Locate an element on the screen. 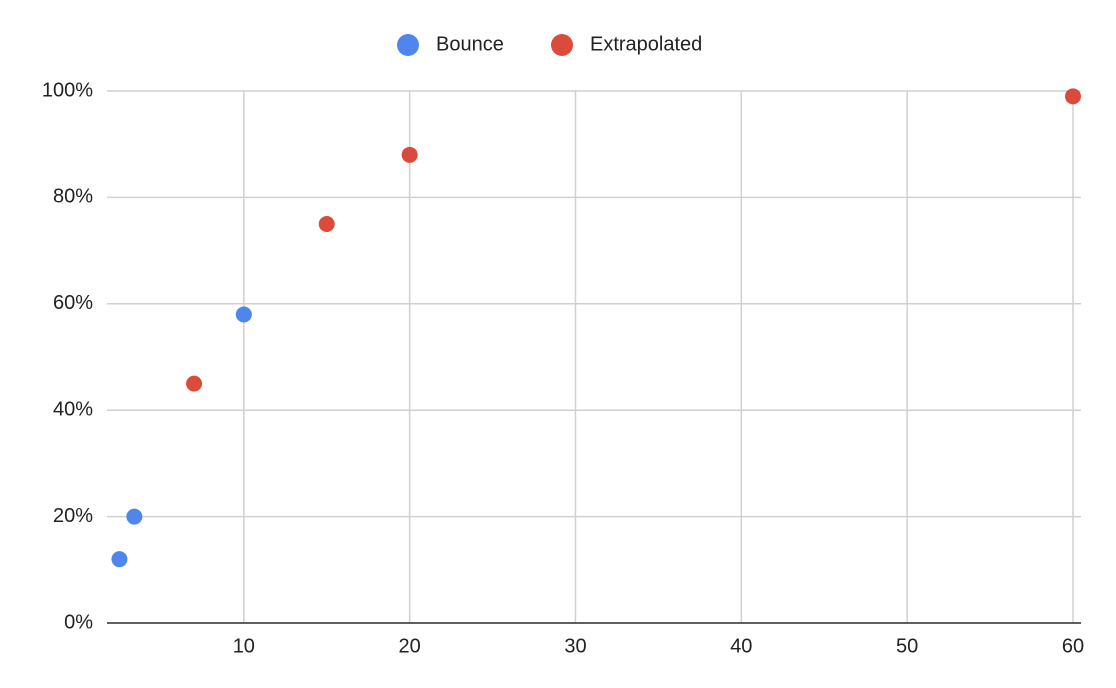 This screenshot has height=688, width=1116. x-tick-label: 50 is located at coordinates (907, 646).